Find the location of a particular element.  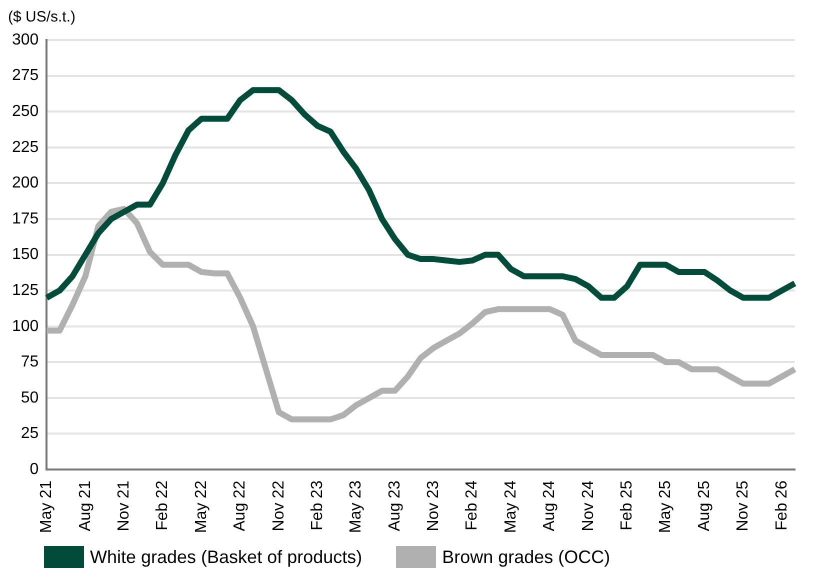

x-tick-label: May 25 is located at coordinates (665, 506).